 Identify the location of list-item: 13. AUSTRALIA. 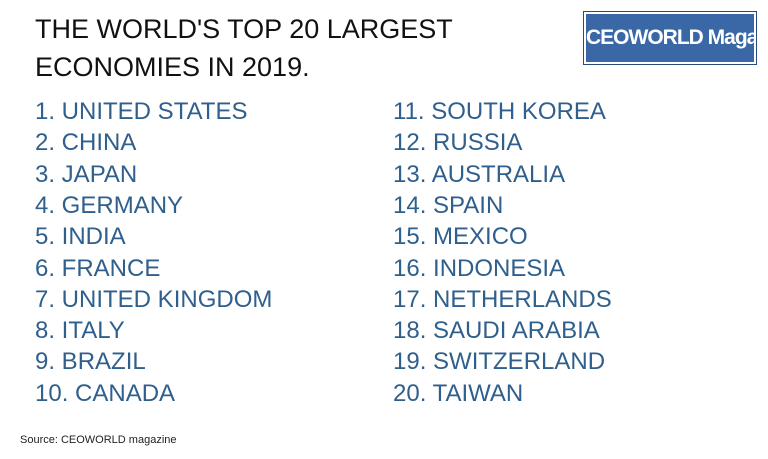
(479, 174).